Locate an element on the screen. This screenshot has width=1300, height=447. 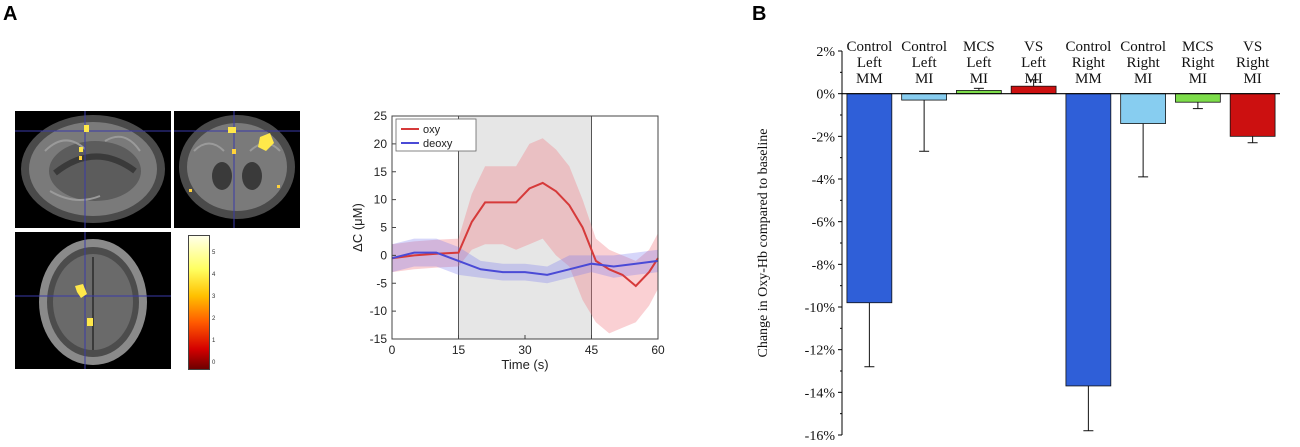
y-tick-label: -5 is located at coordinates (381, 283).